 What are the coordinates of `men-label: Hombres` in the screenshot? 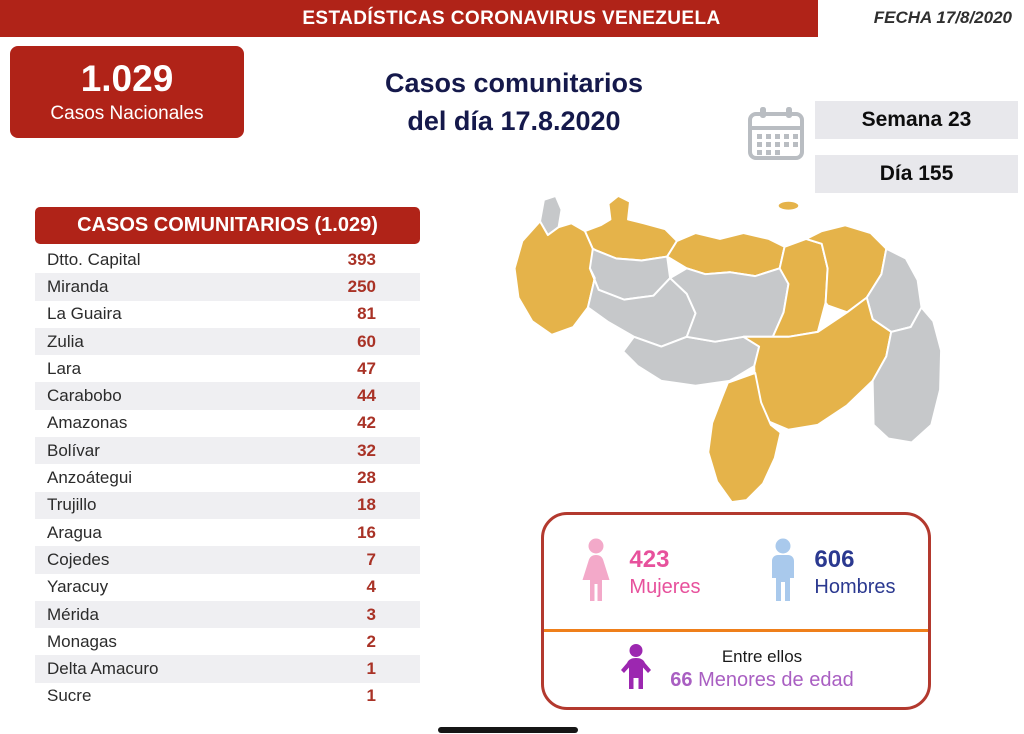 It's located at (855, 586).